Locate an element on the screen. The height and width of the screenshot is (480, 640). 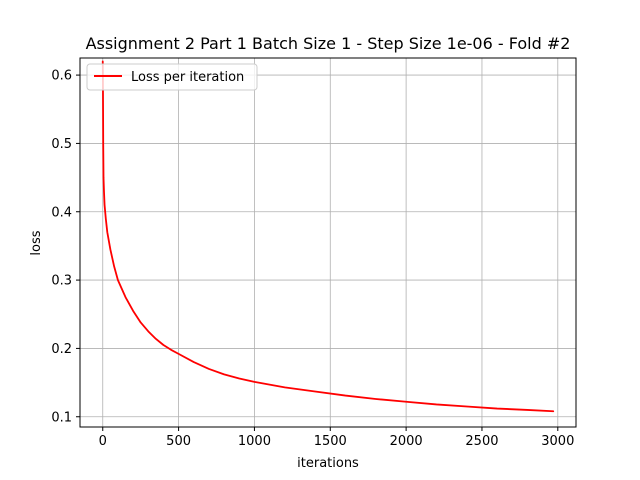
x-tick-label: 0 is located at coordinates (103, 441).